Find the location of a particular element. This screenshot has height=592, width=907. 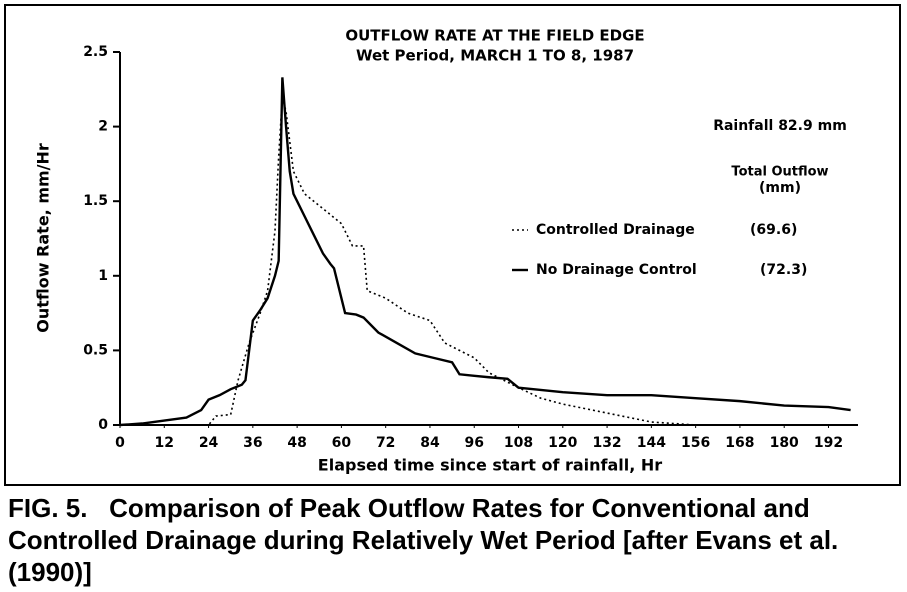

y-tick-label: 2 is located at coordinates (103, 127).